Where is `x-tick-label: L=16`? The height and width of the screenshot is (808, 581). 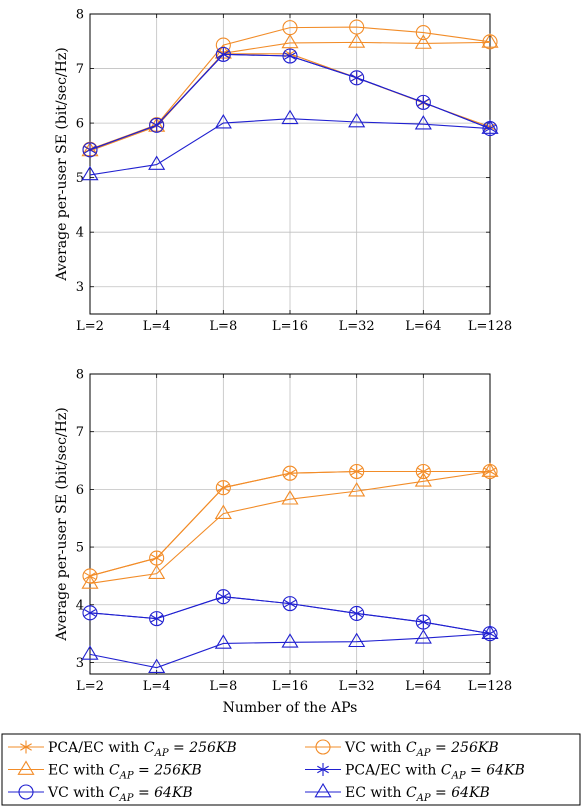 x-tick-label: L=16 is located at coordinates (290, 326).